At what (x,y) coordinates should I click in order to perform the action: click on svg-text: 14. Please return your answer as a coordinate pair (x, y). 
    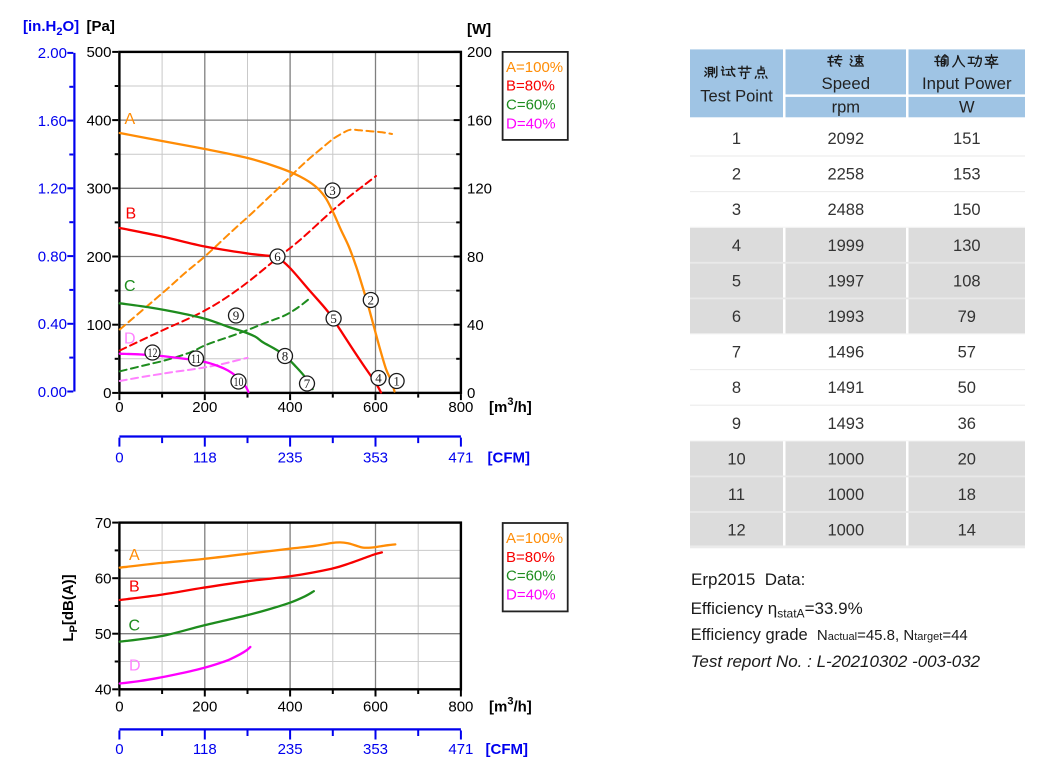
    Looking at the image, I should click on (967, 531).